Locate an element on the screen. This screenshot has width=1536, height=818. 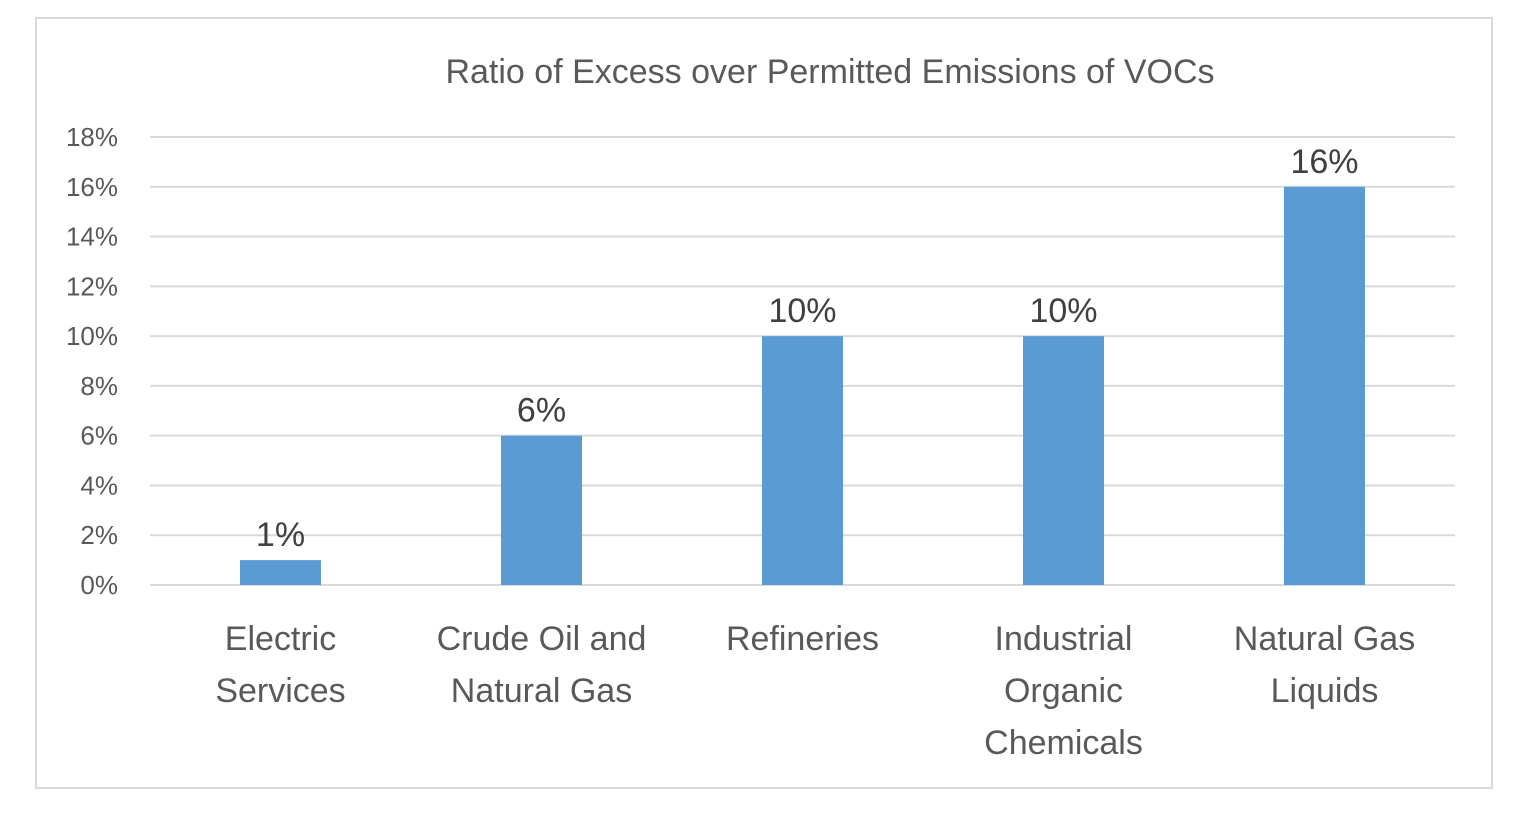
data-label: 6% is located at coordinates (541, 411).